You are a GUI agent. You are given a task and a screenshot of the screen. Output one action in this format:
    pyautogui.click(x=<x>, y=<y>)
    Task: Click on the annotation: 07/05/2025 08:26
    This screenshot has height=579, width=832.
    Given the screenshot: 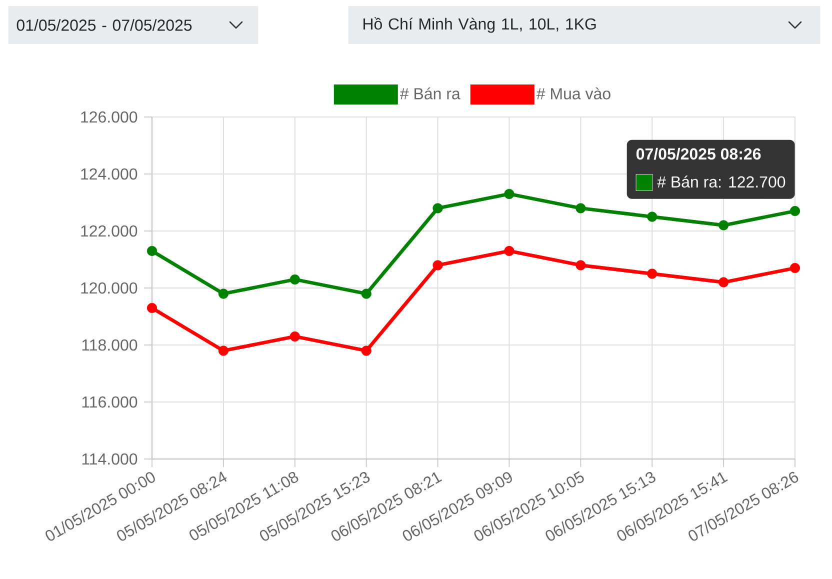 What is the action you would take?
    pyautogui.click(x=698, y=154)
    